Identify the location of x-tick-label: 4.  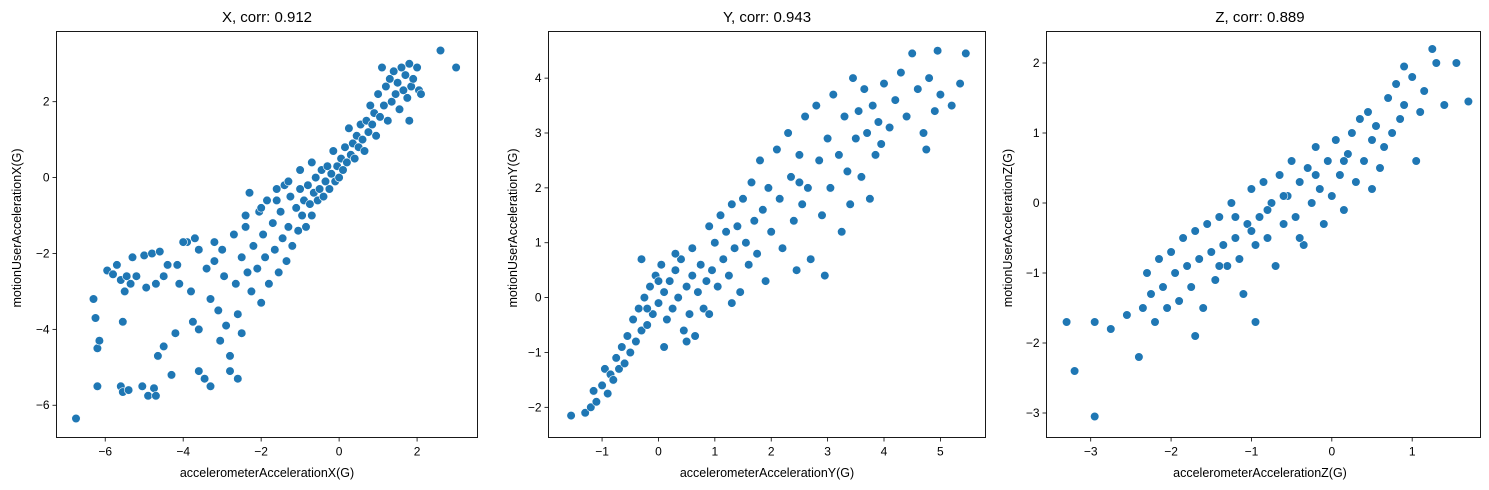
(884, 452).